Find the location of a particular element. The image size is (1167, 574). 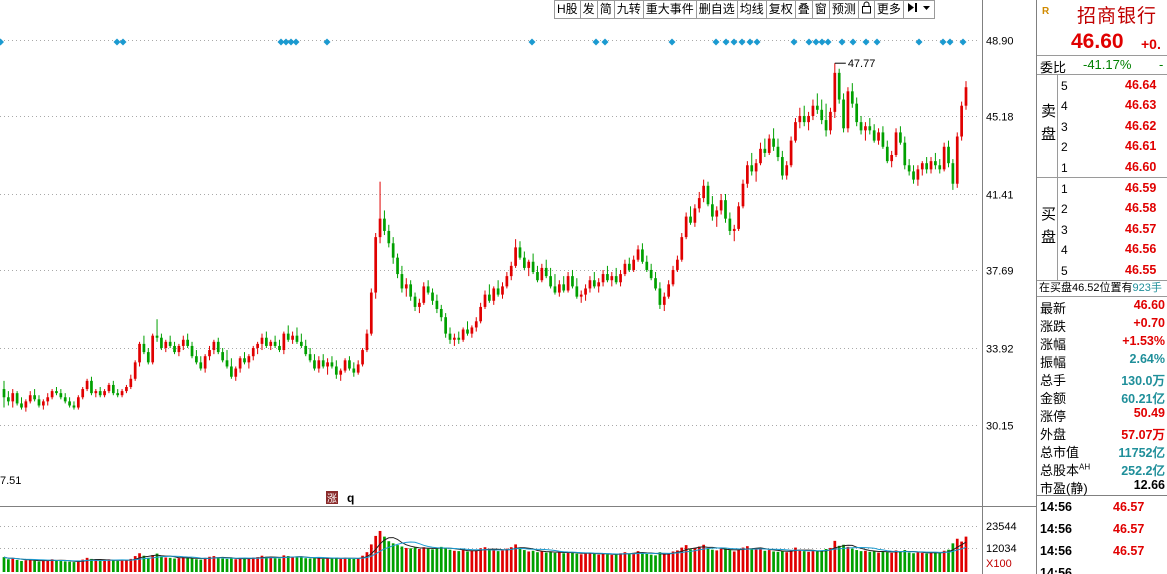

toolbar-window-button: 窗 is located at coordinates (820, 9).